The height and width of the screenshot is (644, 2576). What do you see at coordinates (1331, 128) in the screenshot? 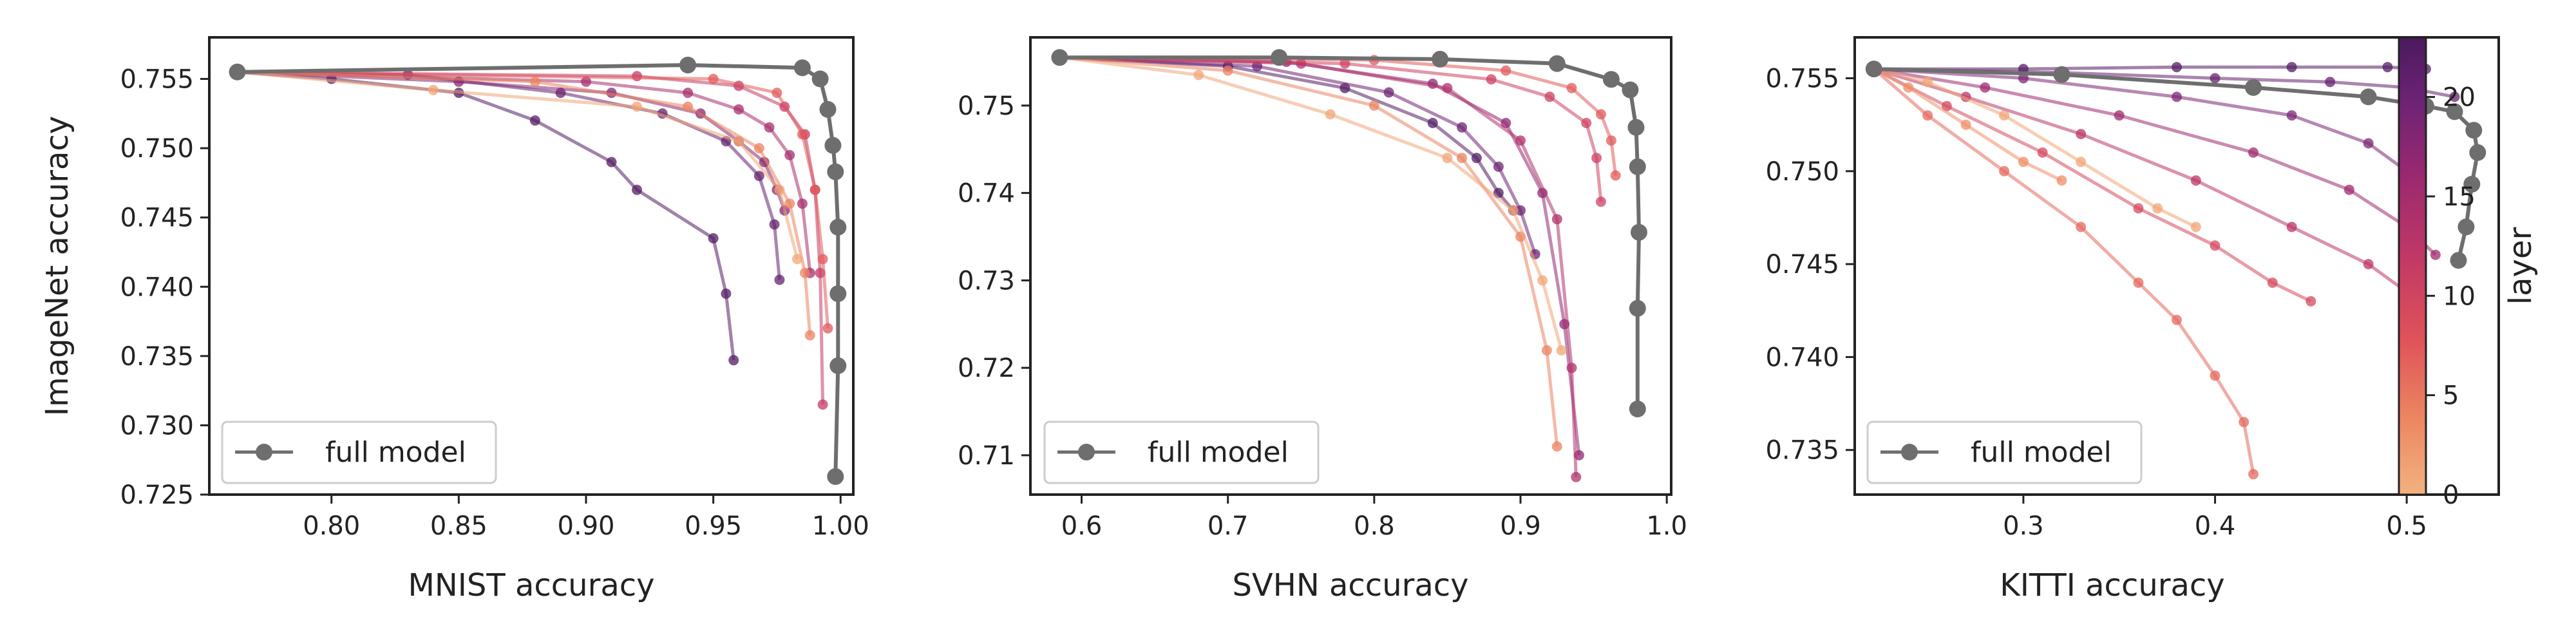
I see `svhn-layer-10-line` at bounding box center [1331, 128].